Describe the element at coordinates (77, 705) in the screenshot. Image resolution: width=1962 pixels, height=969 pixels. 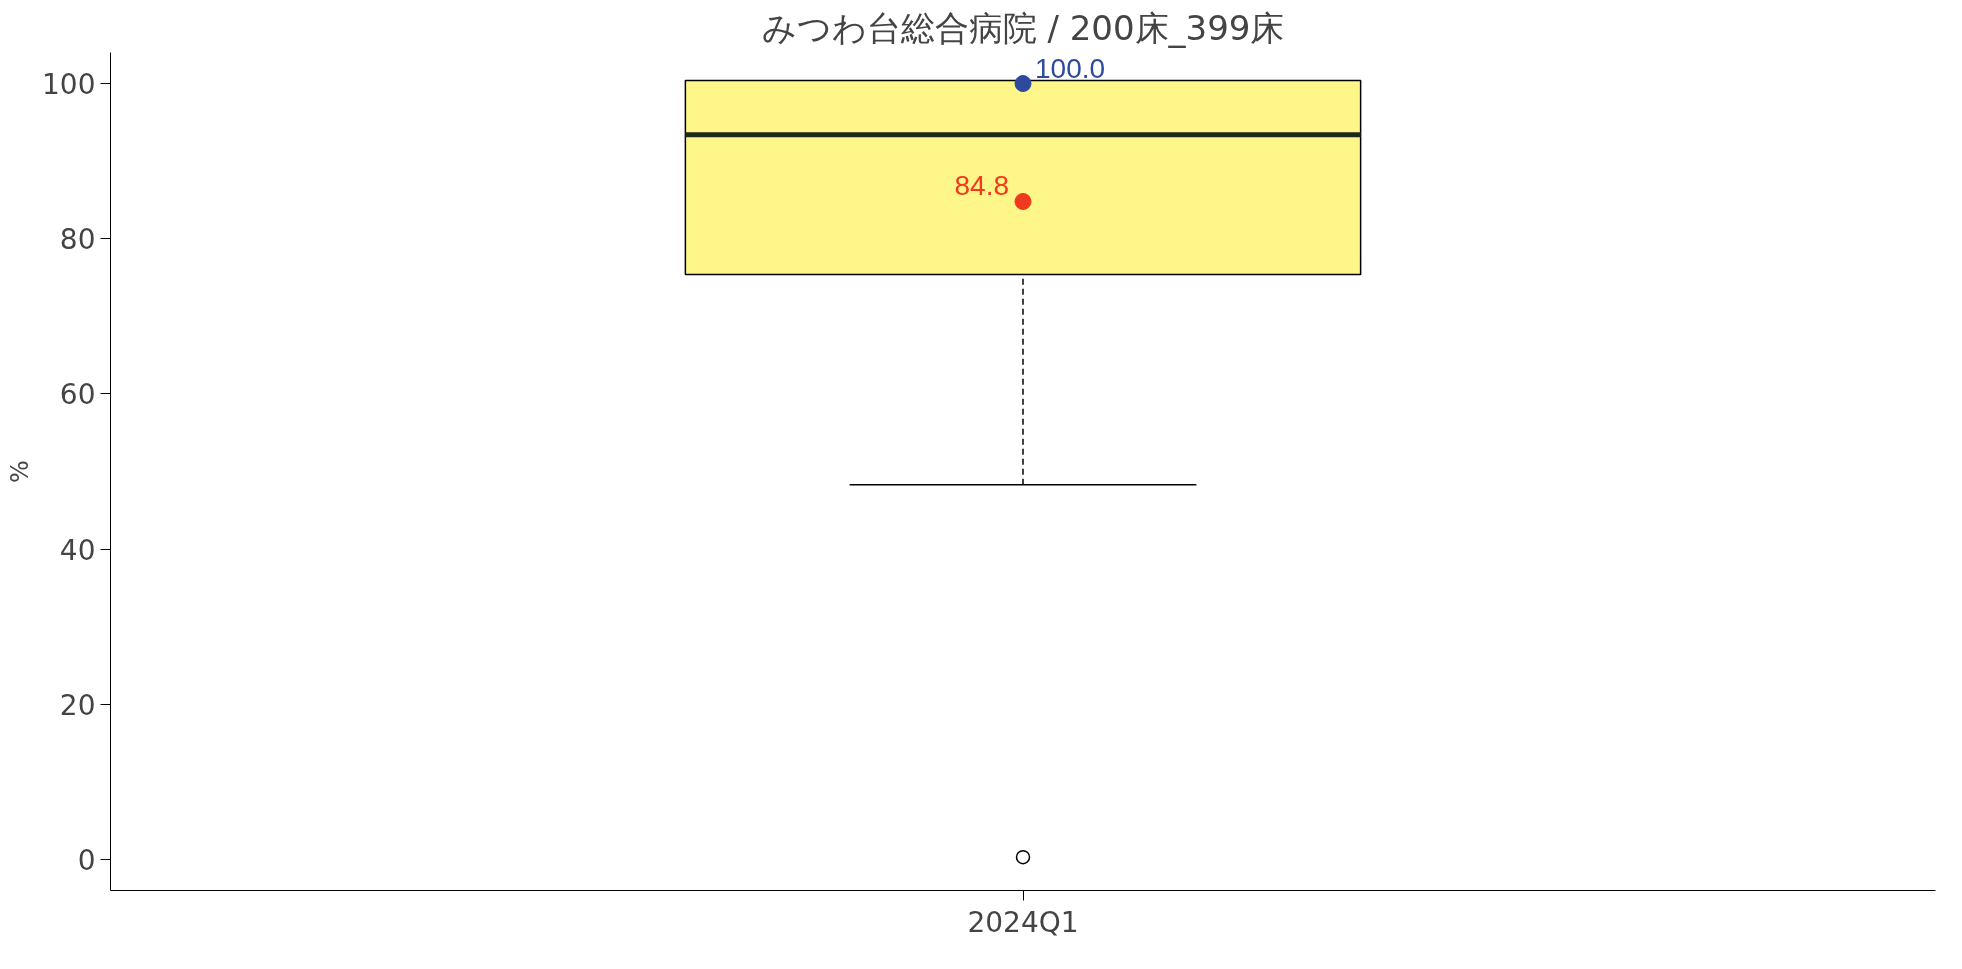
I see `y-tick-label: 20` at that location.